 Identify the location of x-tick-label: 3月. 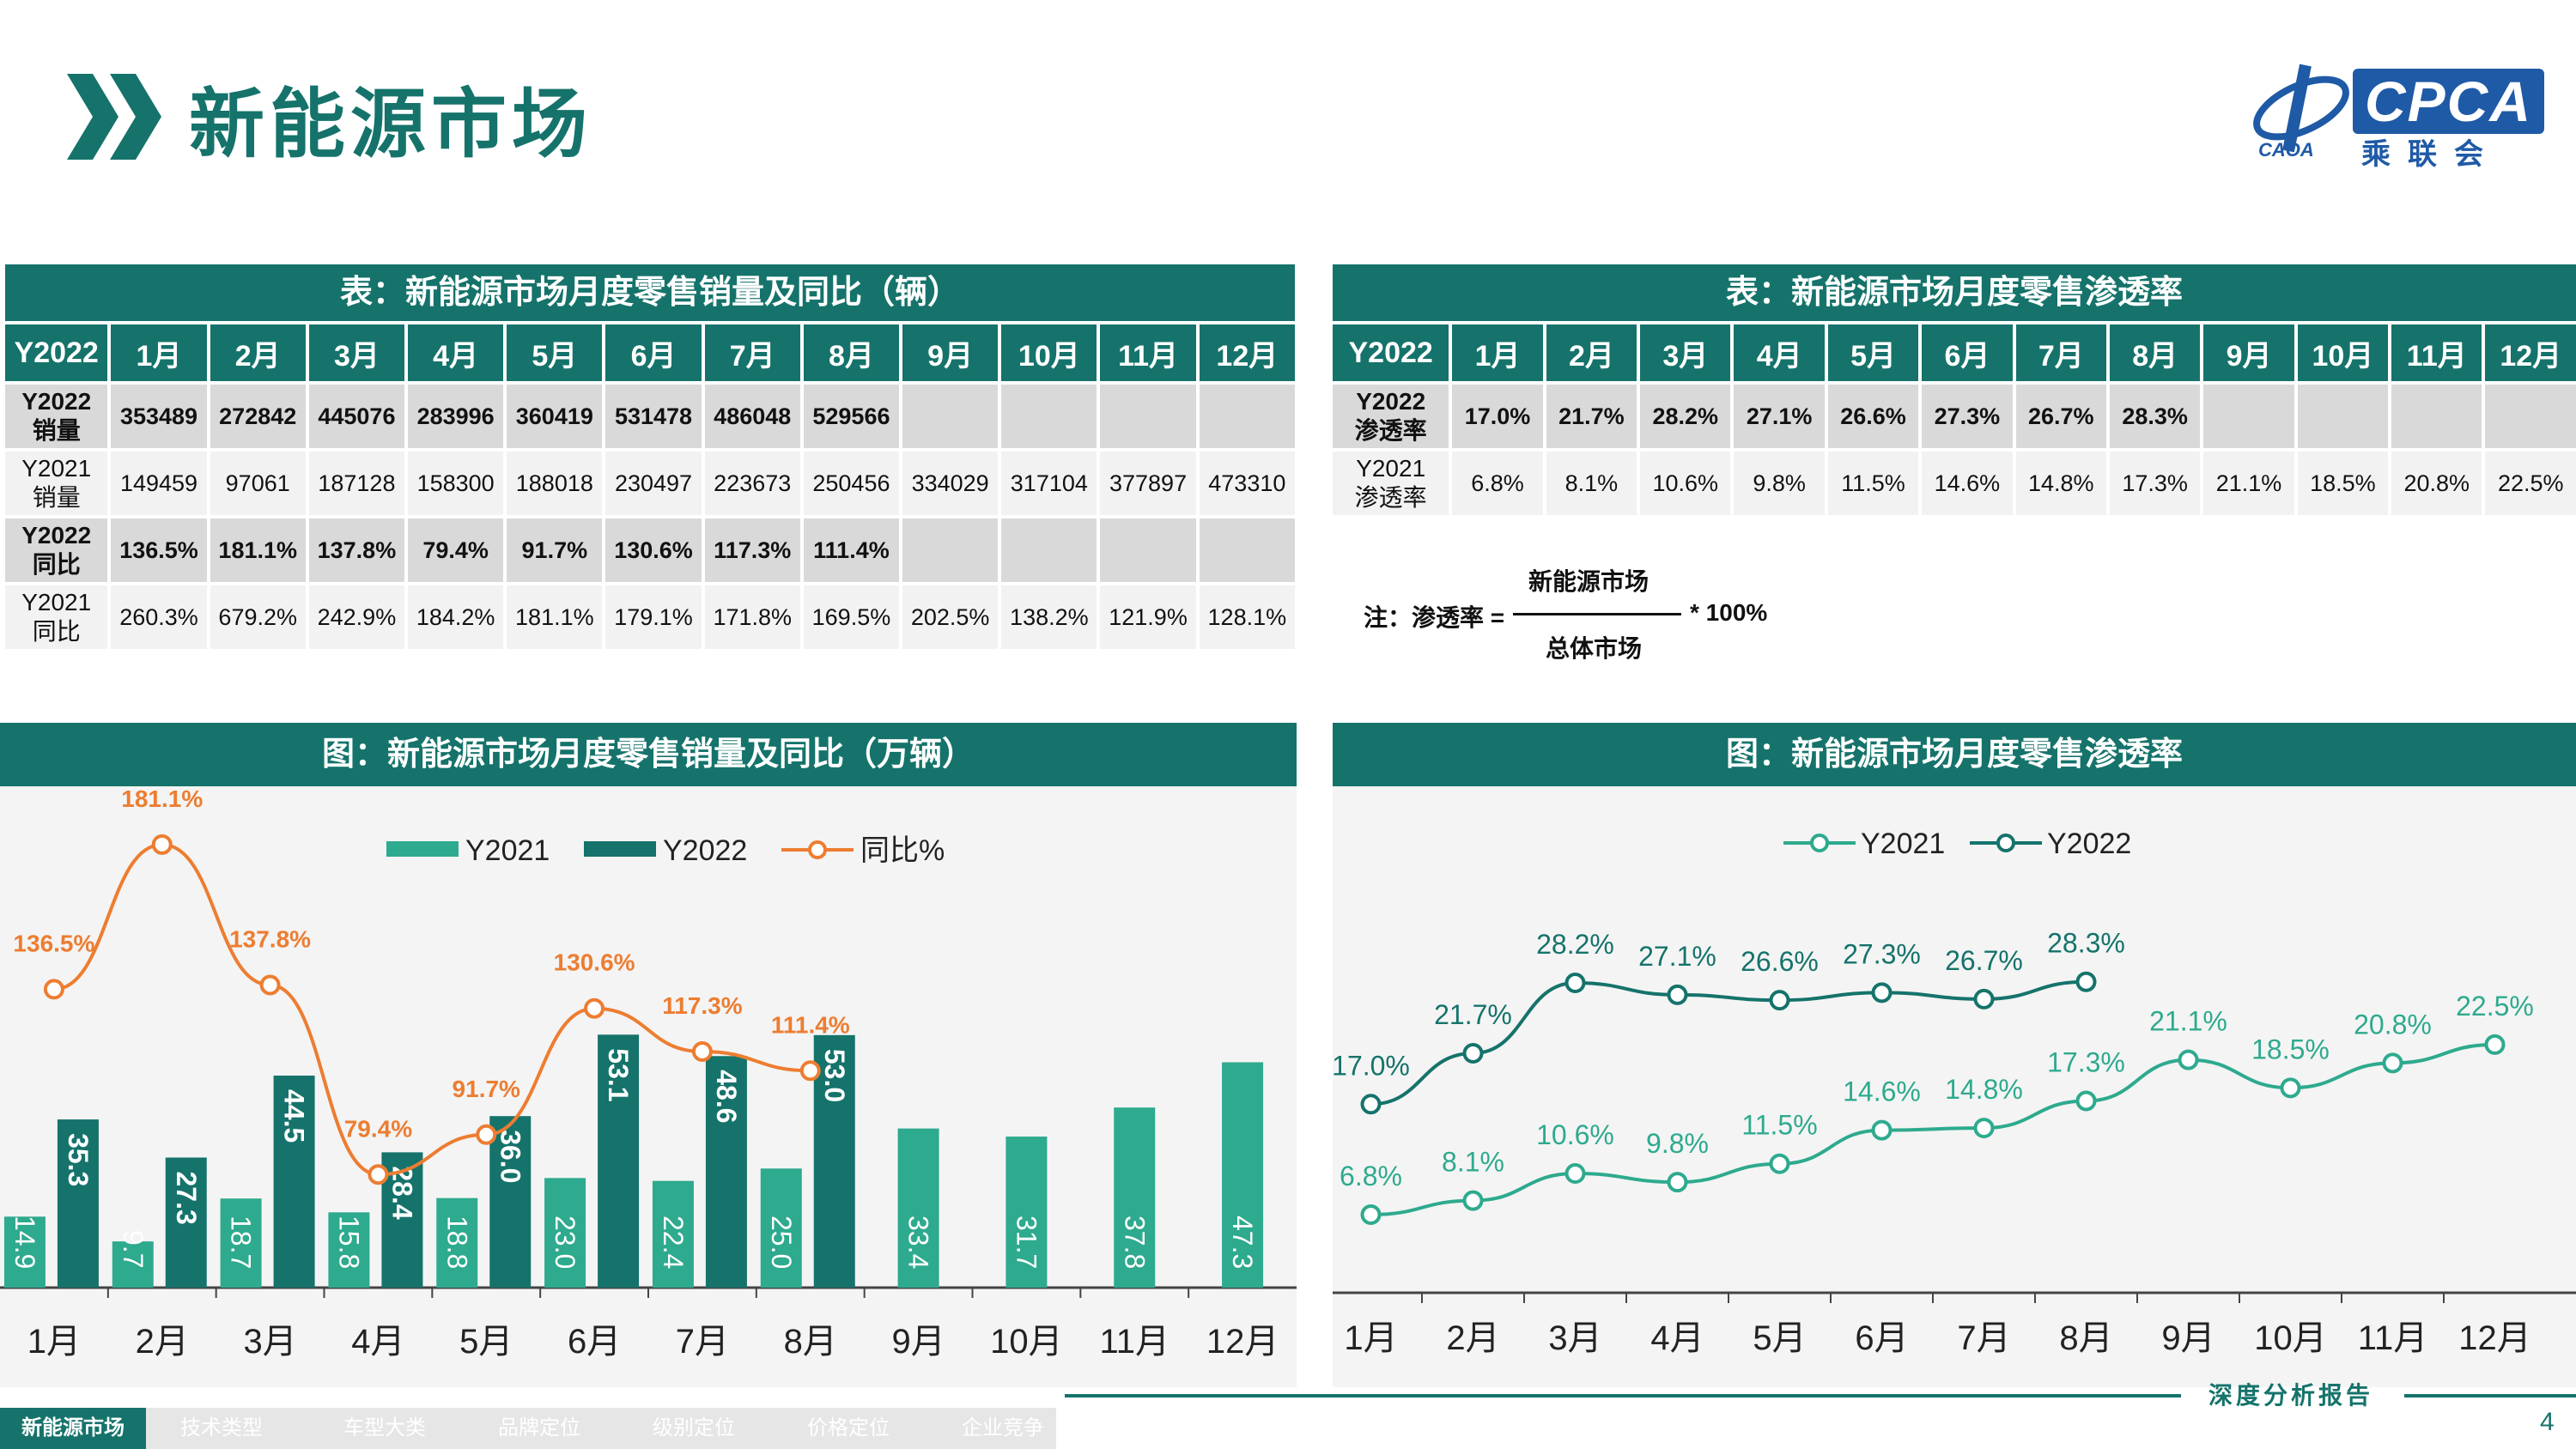
(269, 1342).